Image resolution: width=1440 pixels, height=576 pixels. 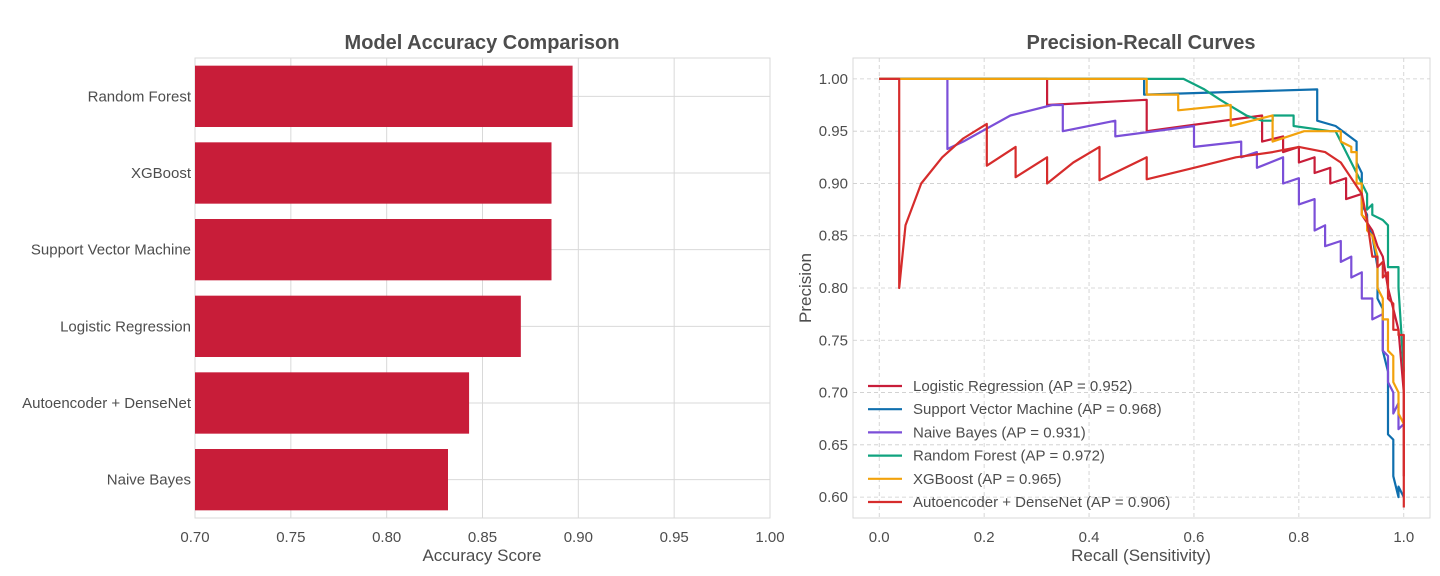 What do you see at coordinates (384, 96) in the screenshot?
I see `bar-random-forest` at bounding box center [384, 96].